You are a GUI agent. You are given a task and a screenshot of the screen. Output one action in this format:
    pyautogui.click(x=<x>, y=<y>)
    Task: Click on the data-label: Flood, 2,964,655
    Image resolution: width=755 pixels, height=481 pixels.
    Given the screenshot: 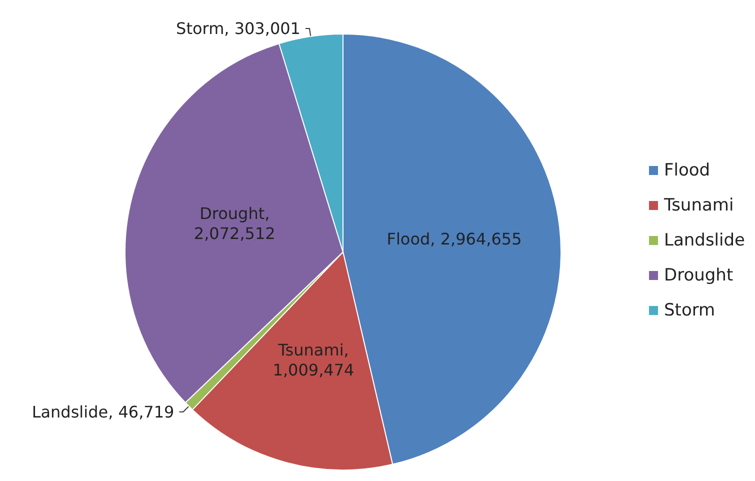 What is the action you would take?
    pyautogui.click(x=454, y=239)
    